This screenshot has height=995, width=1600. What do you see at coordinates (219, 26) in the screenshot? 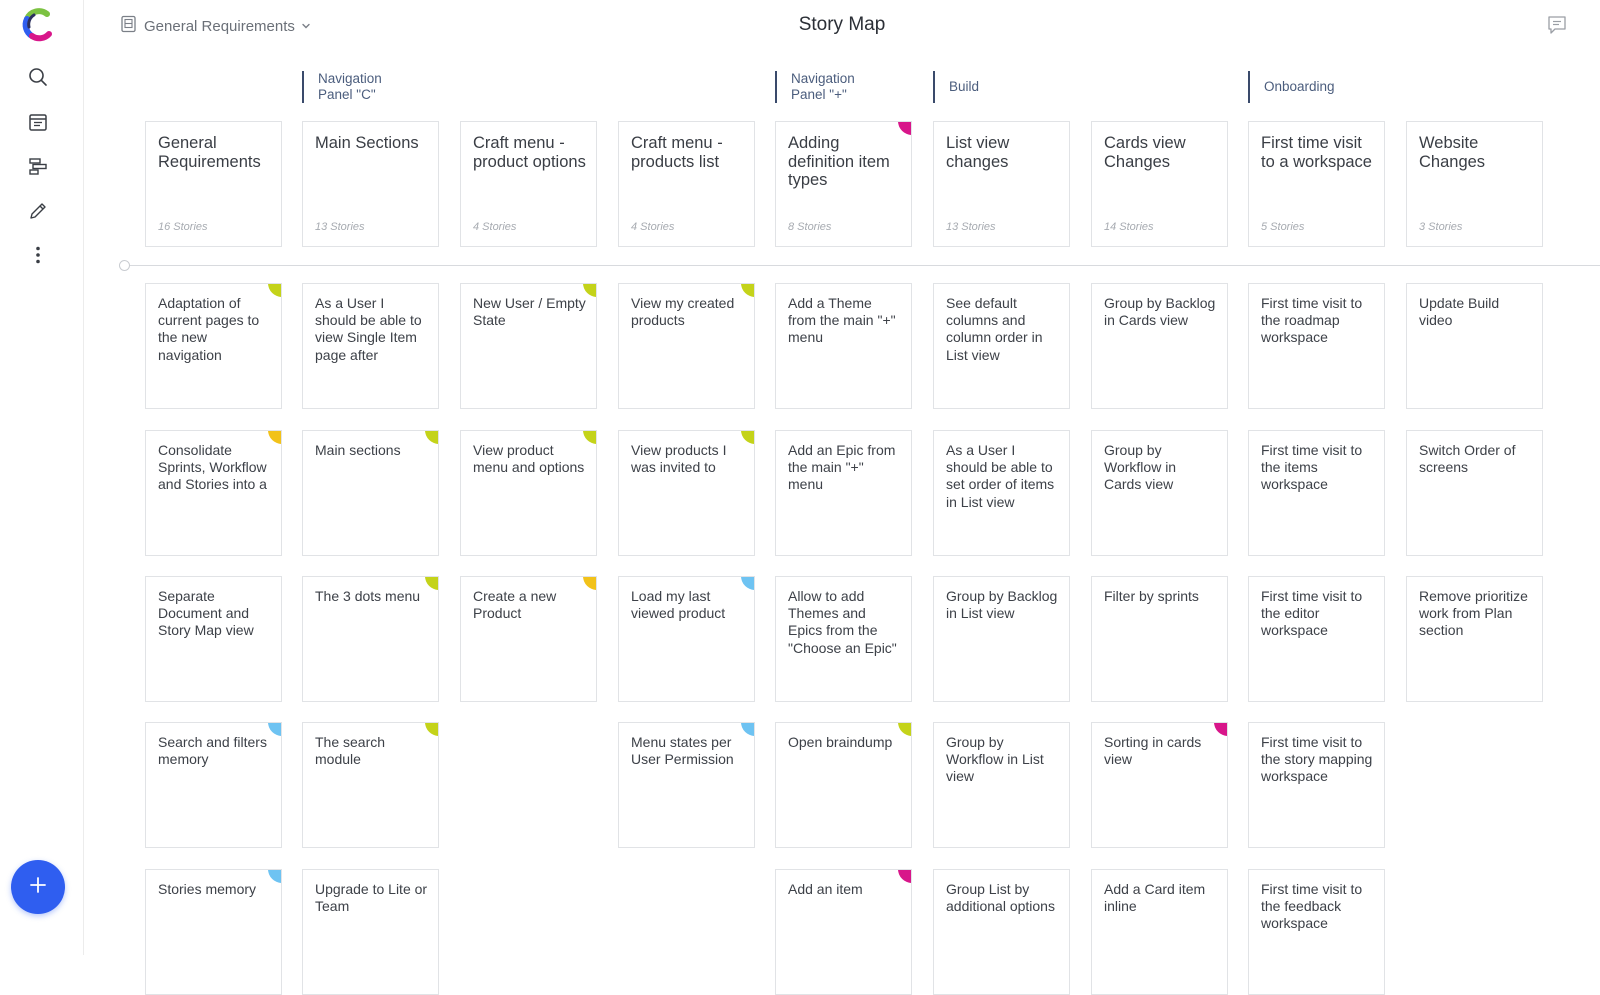
I see `breadcrumb-label: General Requirements` at bounding box center [219, 26].